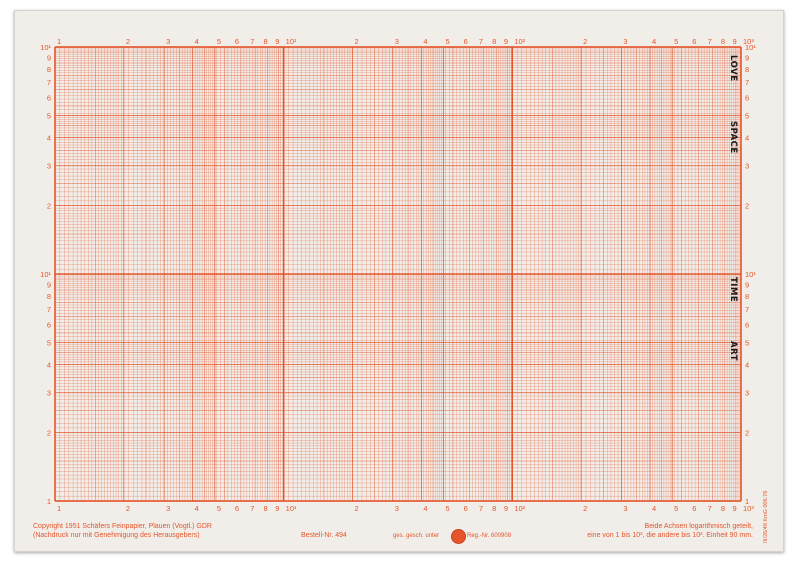 This screenshot has width=800, height=564. I want to click on margin-word-space: SPACE, so click(733, 137).